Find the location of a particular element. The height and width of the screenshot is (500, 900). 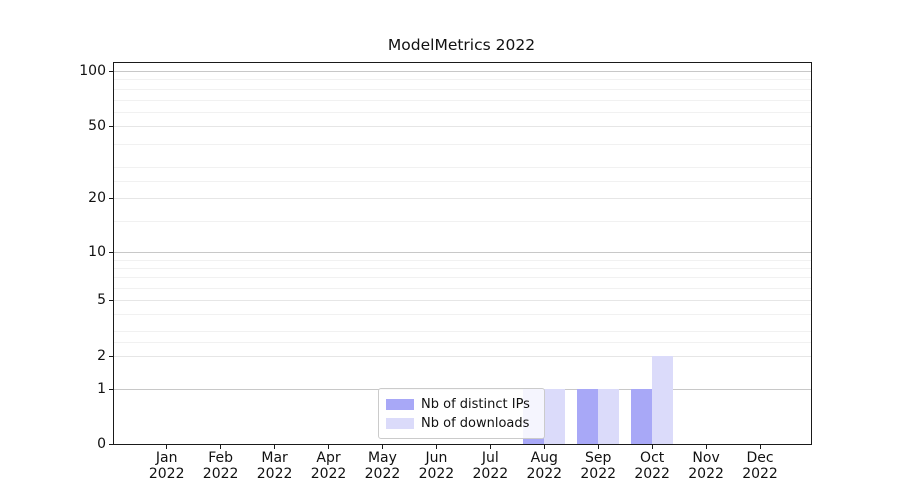

x-tick-label: Sep 2022 is located at coordinates (598, 466).